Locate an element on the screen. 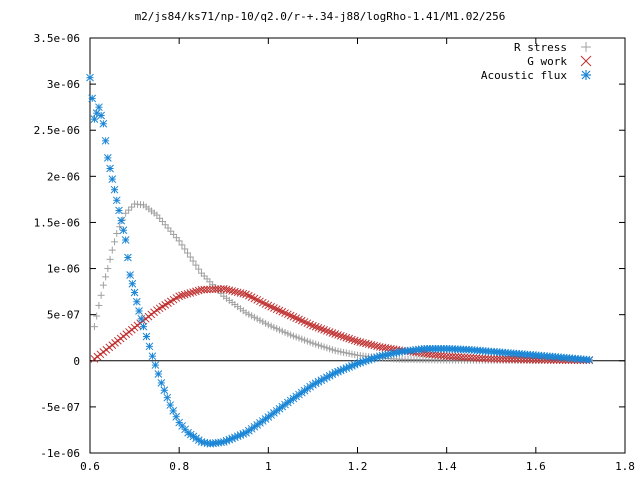 The width and height of the screenshot is (640, 480). legend-item-acoustic-flux: Acoustic flux is located at coordinates (538, 75).